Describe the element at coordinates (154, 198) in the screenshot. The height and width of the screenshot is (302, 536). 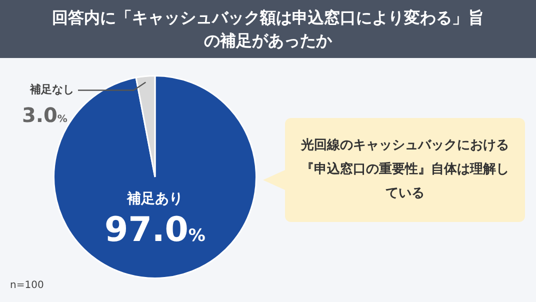
I see `slice-label: 補足あり` at that location.